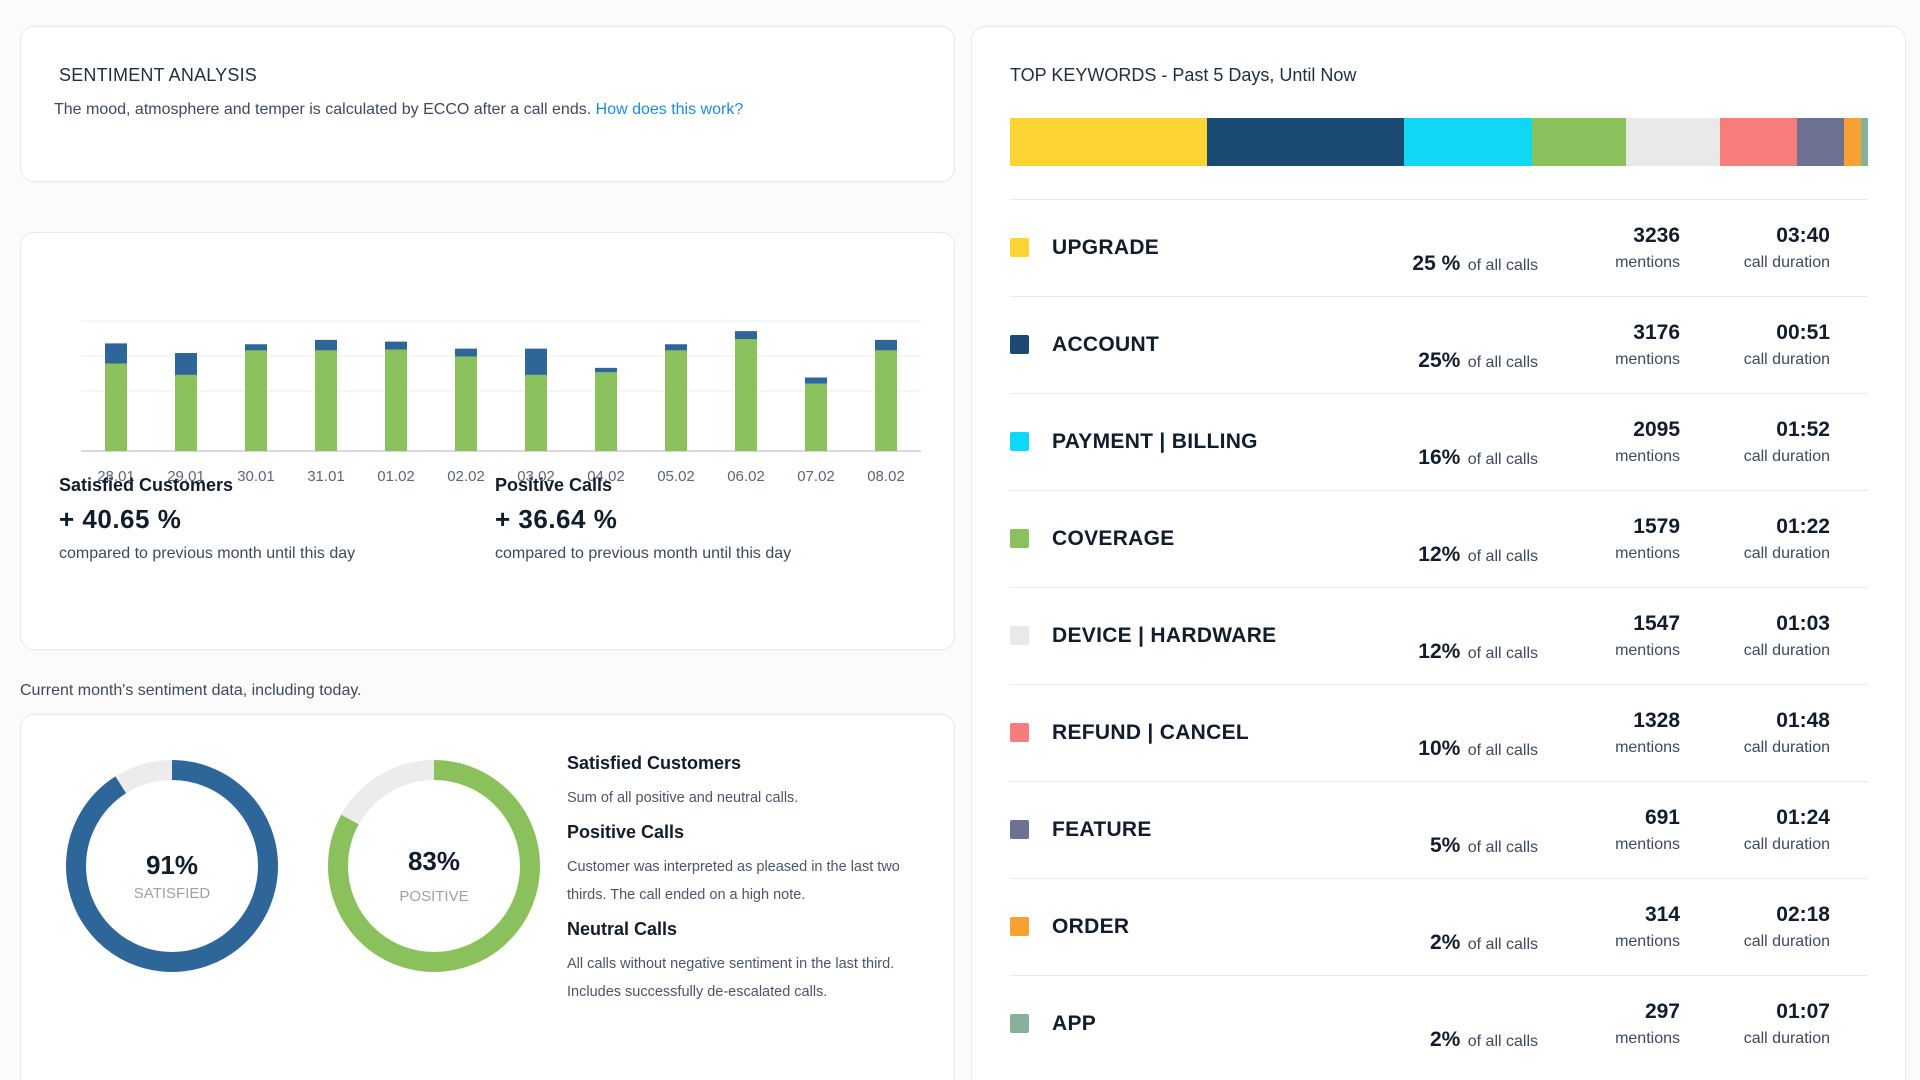 The height and width of the screenshot is (1080, 1920). I want to click on positive-donut-arc, so click(434, 866).